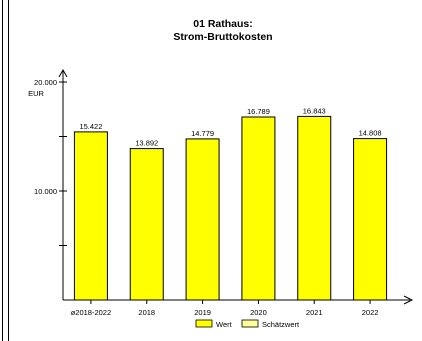 The height and width of the screenshot is (341, 422). Describe the element at coordinates (146, 312) in the screenshot. I see `x-tick-label: 2018` at that location.